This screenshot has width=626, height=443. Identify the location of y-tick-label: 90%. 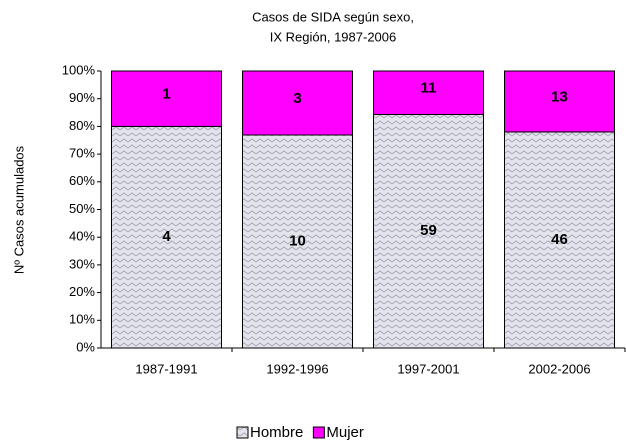
(82, 97).